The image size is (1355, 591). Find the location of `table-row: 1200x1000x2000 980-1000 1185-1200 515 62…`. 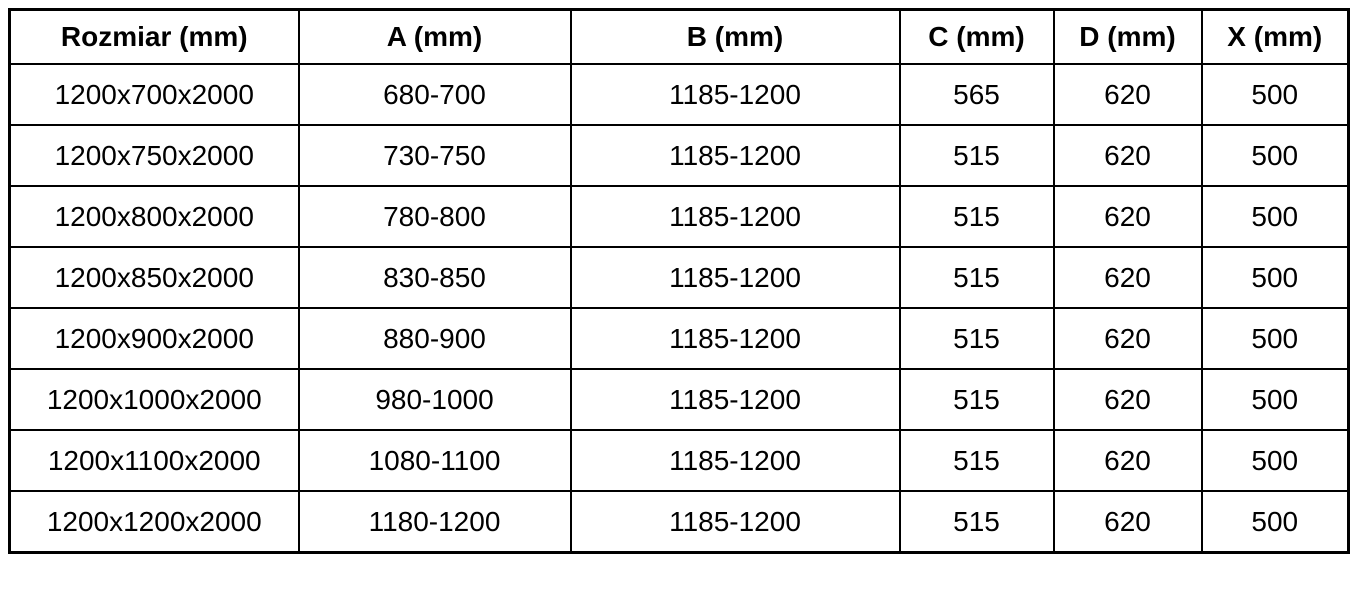

table-row: 1200x1000x2000 980-1000 1185-1200 515 62… is located at coordinates (679, 399).